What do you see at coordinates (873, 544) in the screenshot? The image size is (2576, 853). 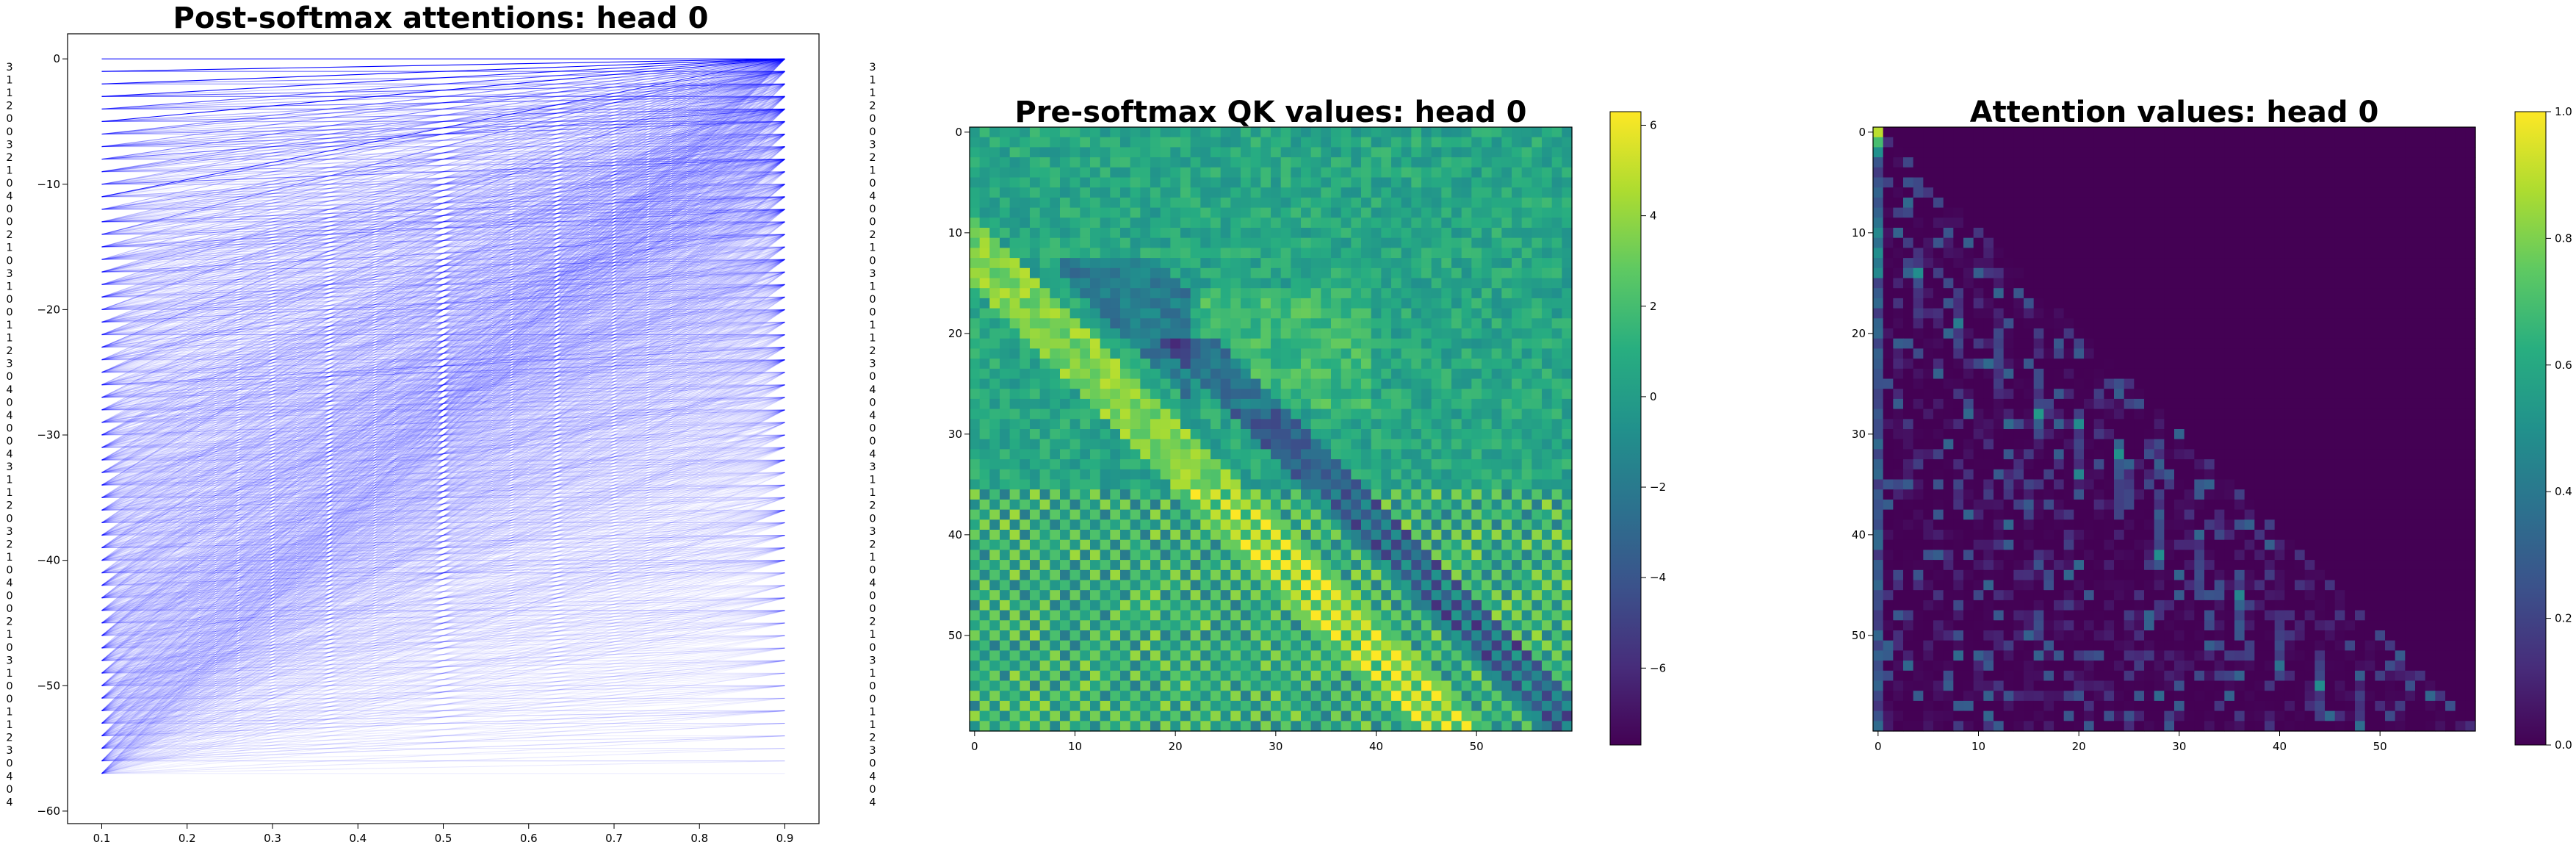 I see `right-token: 2` at bounding box center [873, 544].